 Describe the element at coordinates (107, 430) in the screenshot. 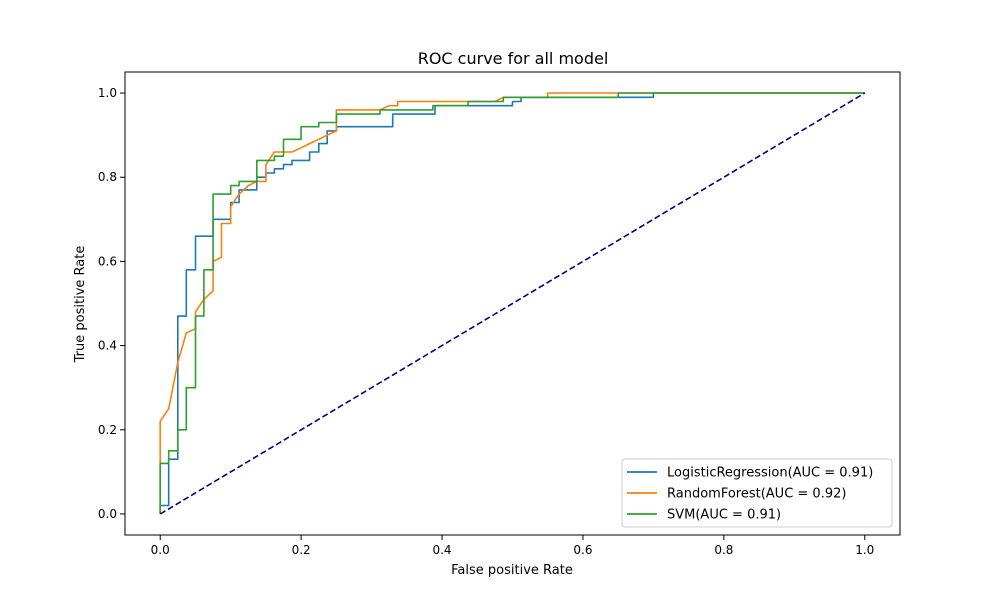

I see `y-tick-label: 0.2` at that location.